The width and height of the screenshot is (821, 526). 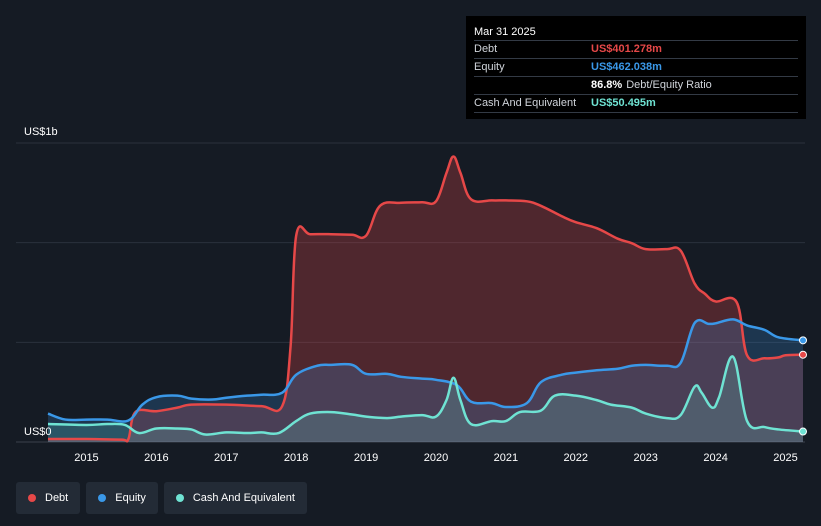 What do you see at coordinates (156, 458) in the screenshot?
I see `x-tick-label: 2016` at bounding box center [156, 458].